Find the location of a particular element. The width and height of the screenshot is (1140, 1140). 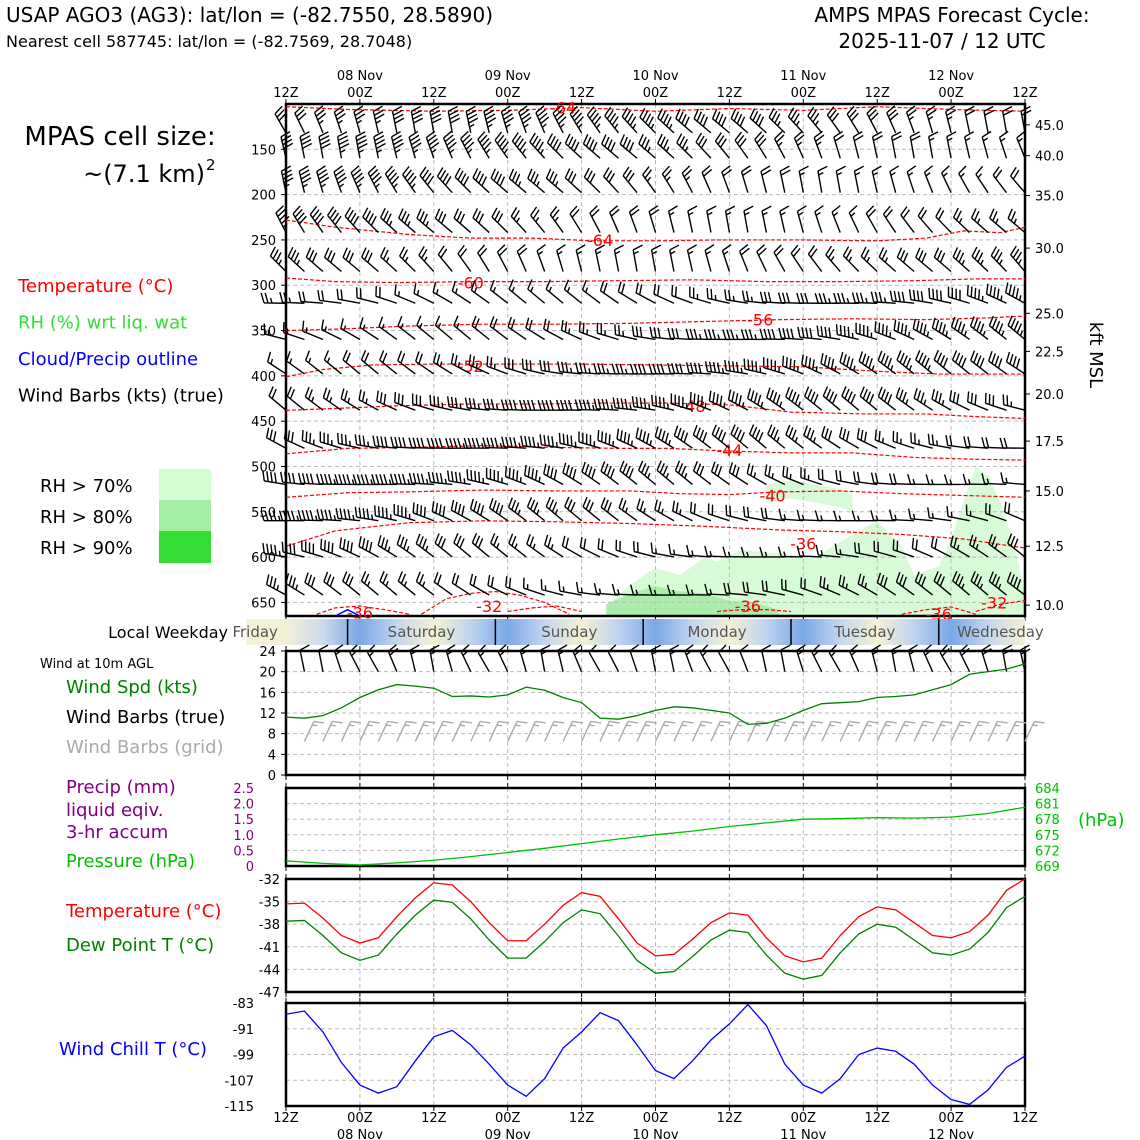

true-wind-barb is located at coordinates (434, 658).